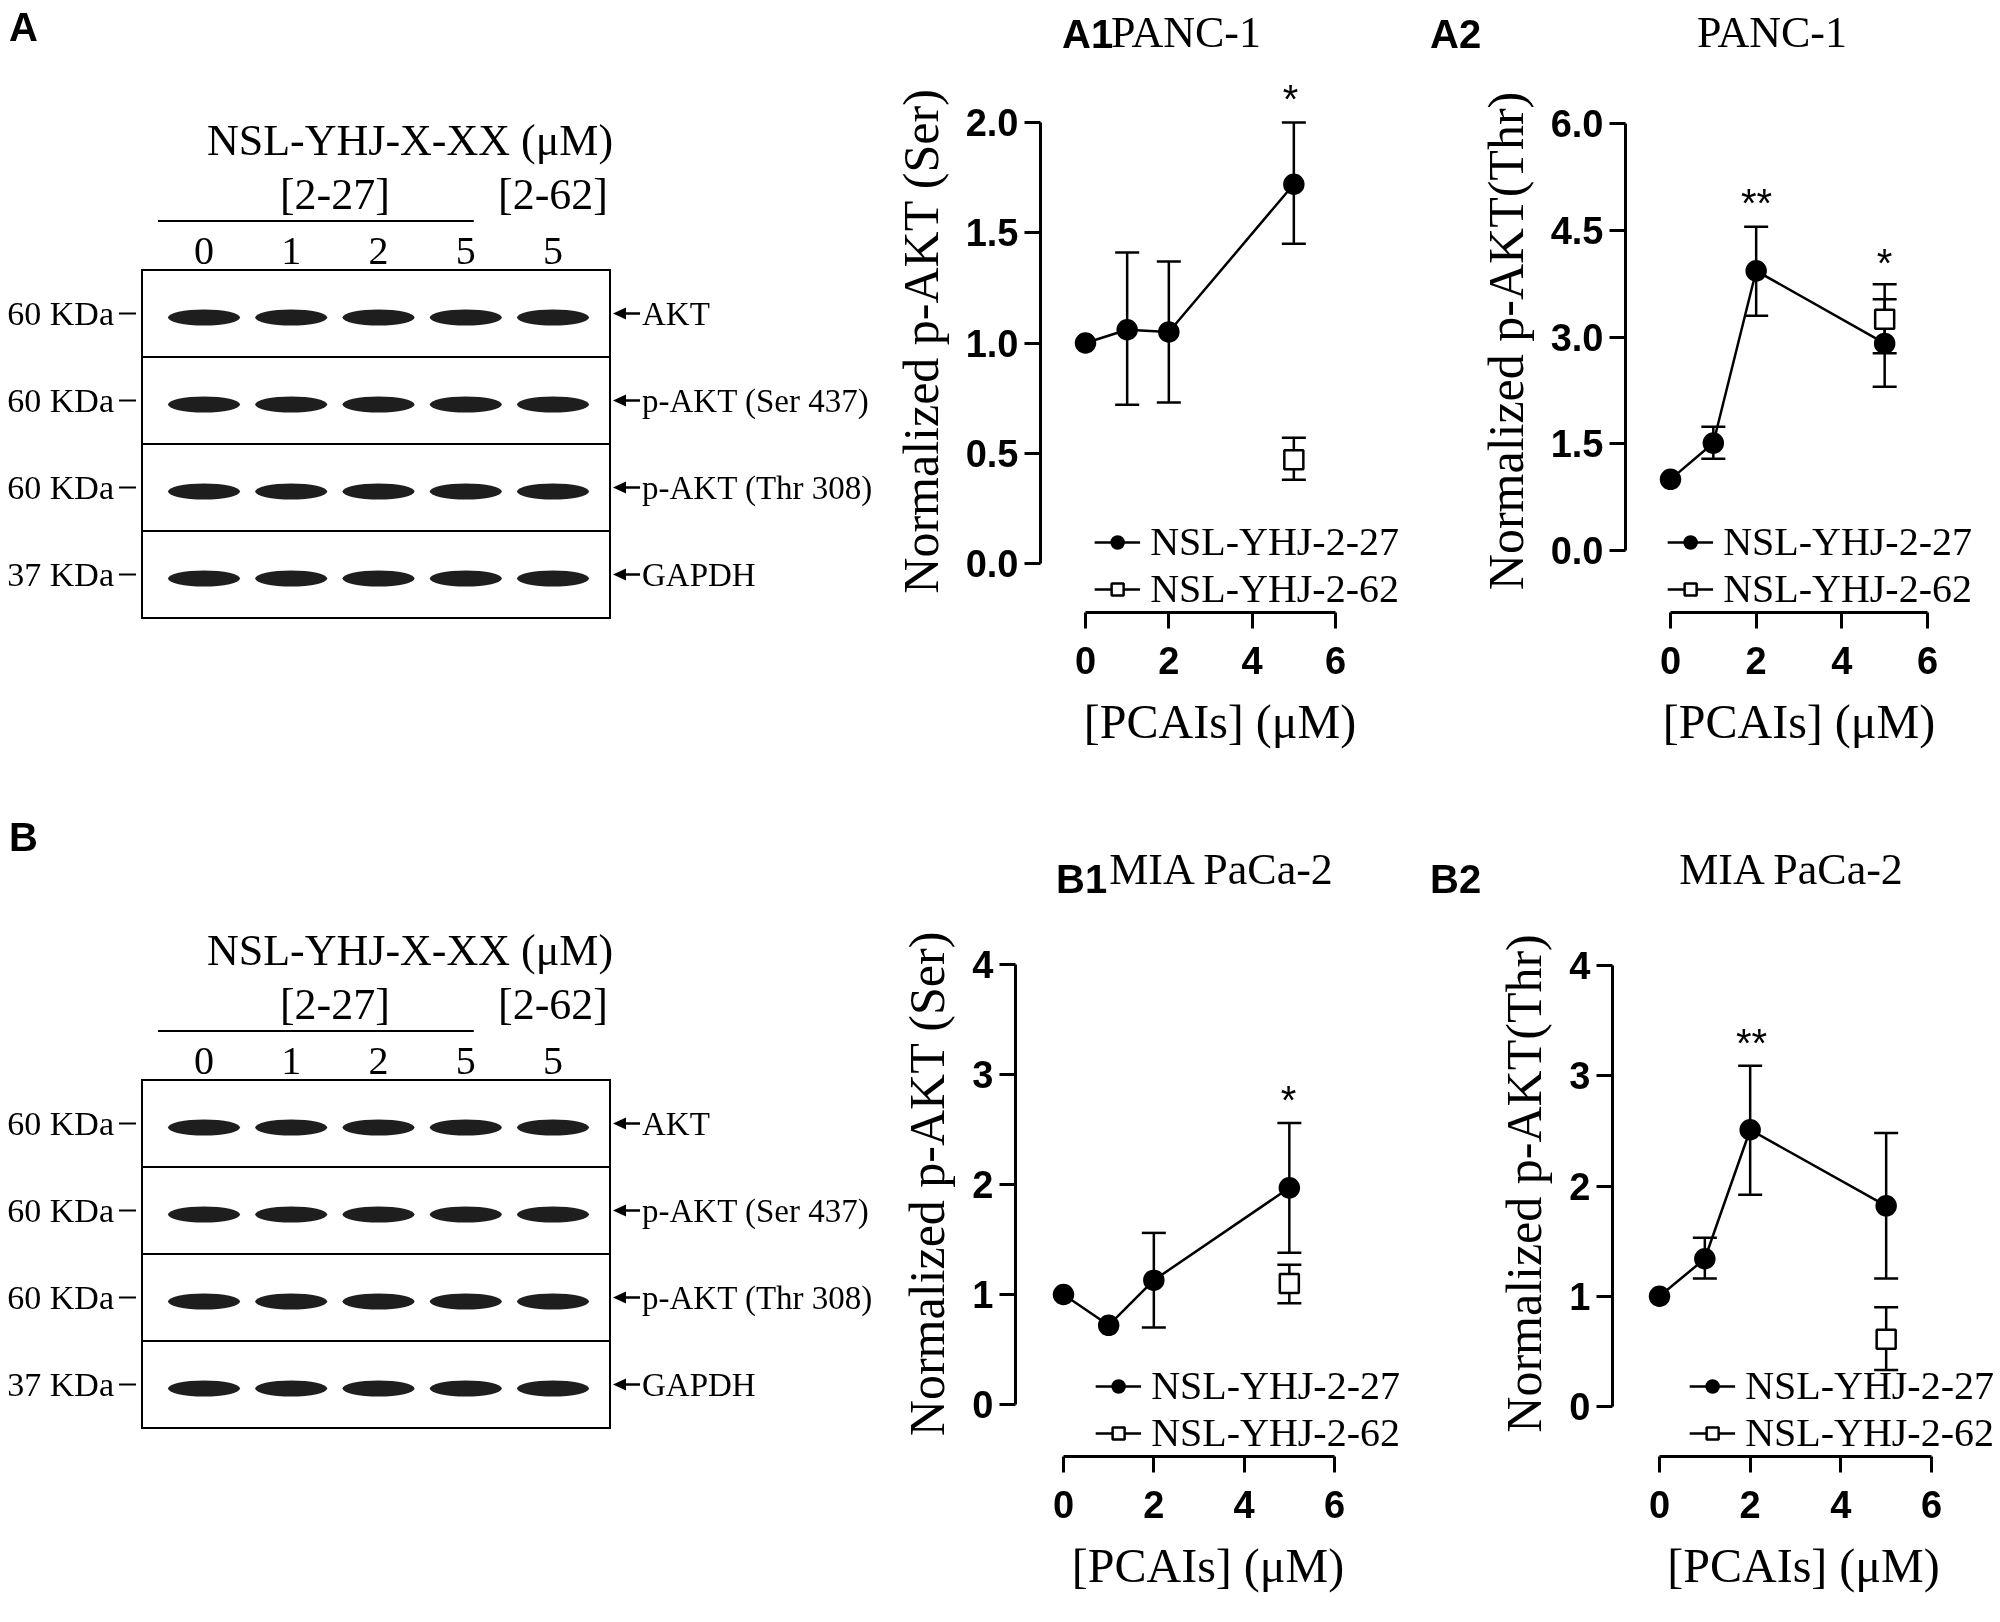 This screenshot has height=1622, width=2000. Describe the element at coordinates (23, 837) in the screenshot. I see `text: B` at that location.